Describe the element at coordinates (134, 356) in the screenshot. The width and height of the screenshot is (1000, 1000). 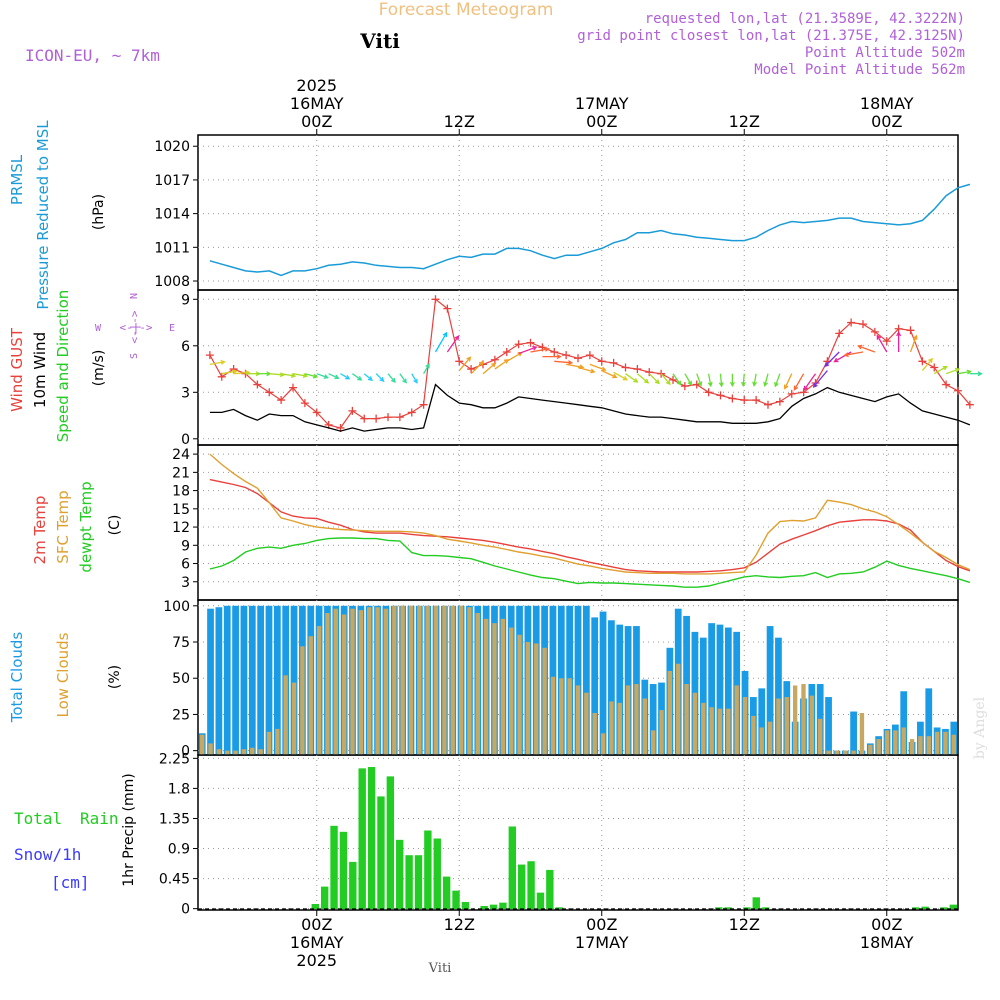
I see `compass-s: S` at that location.